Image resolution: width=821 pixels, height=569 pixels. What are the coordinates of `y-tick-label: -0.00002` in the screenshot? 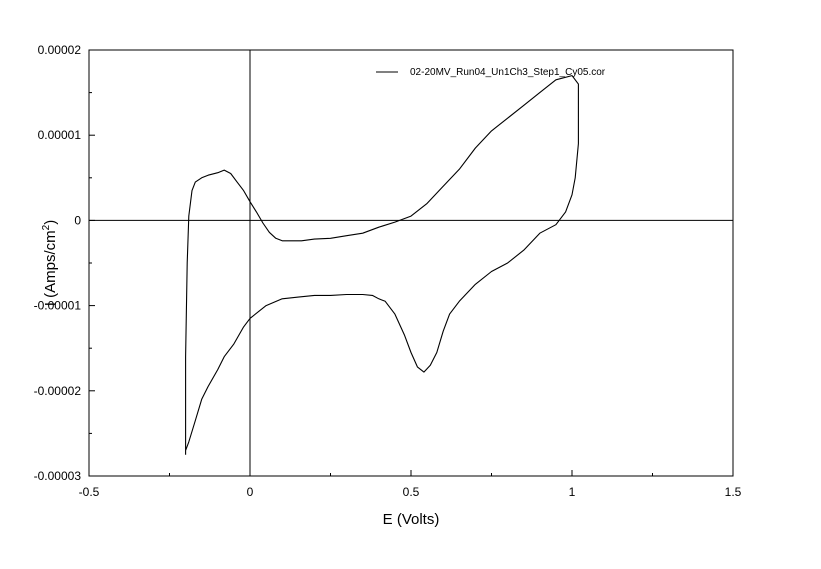 It's located at (58, 391).